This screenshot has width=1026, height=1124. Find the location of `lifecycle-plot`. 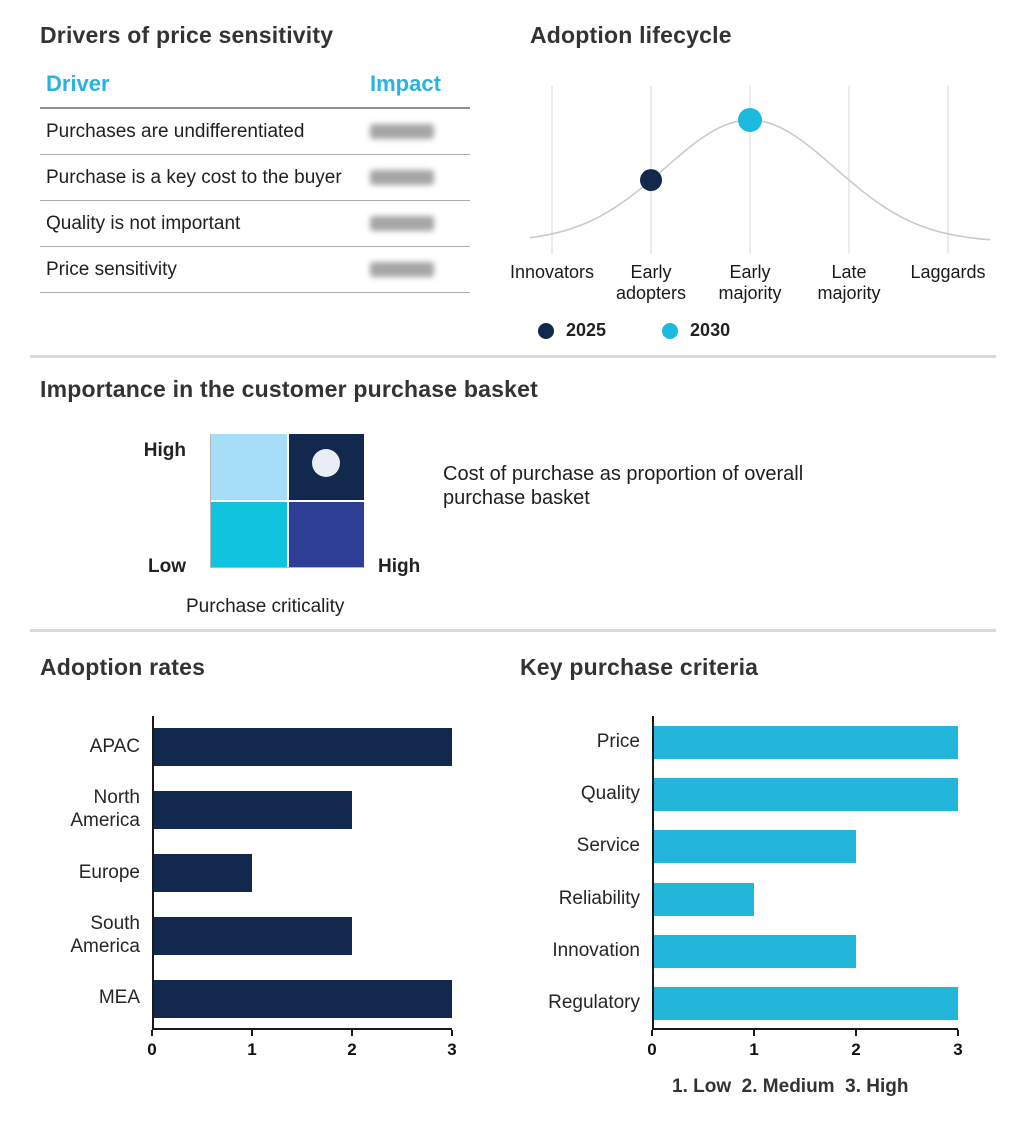

lifecycle-plot is located at coordinates (760, 170).